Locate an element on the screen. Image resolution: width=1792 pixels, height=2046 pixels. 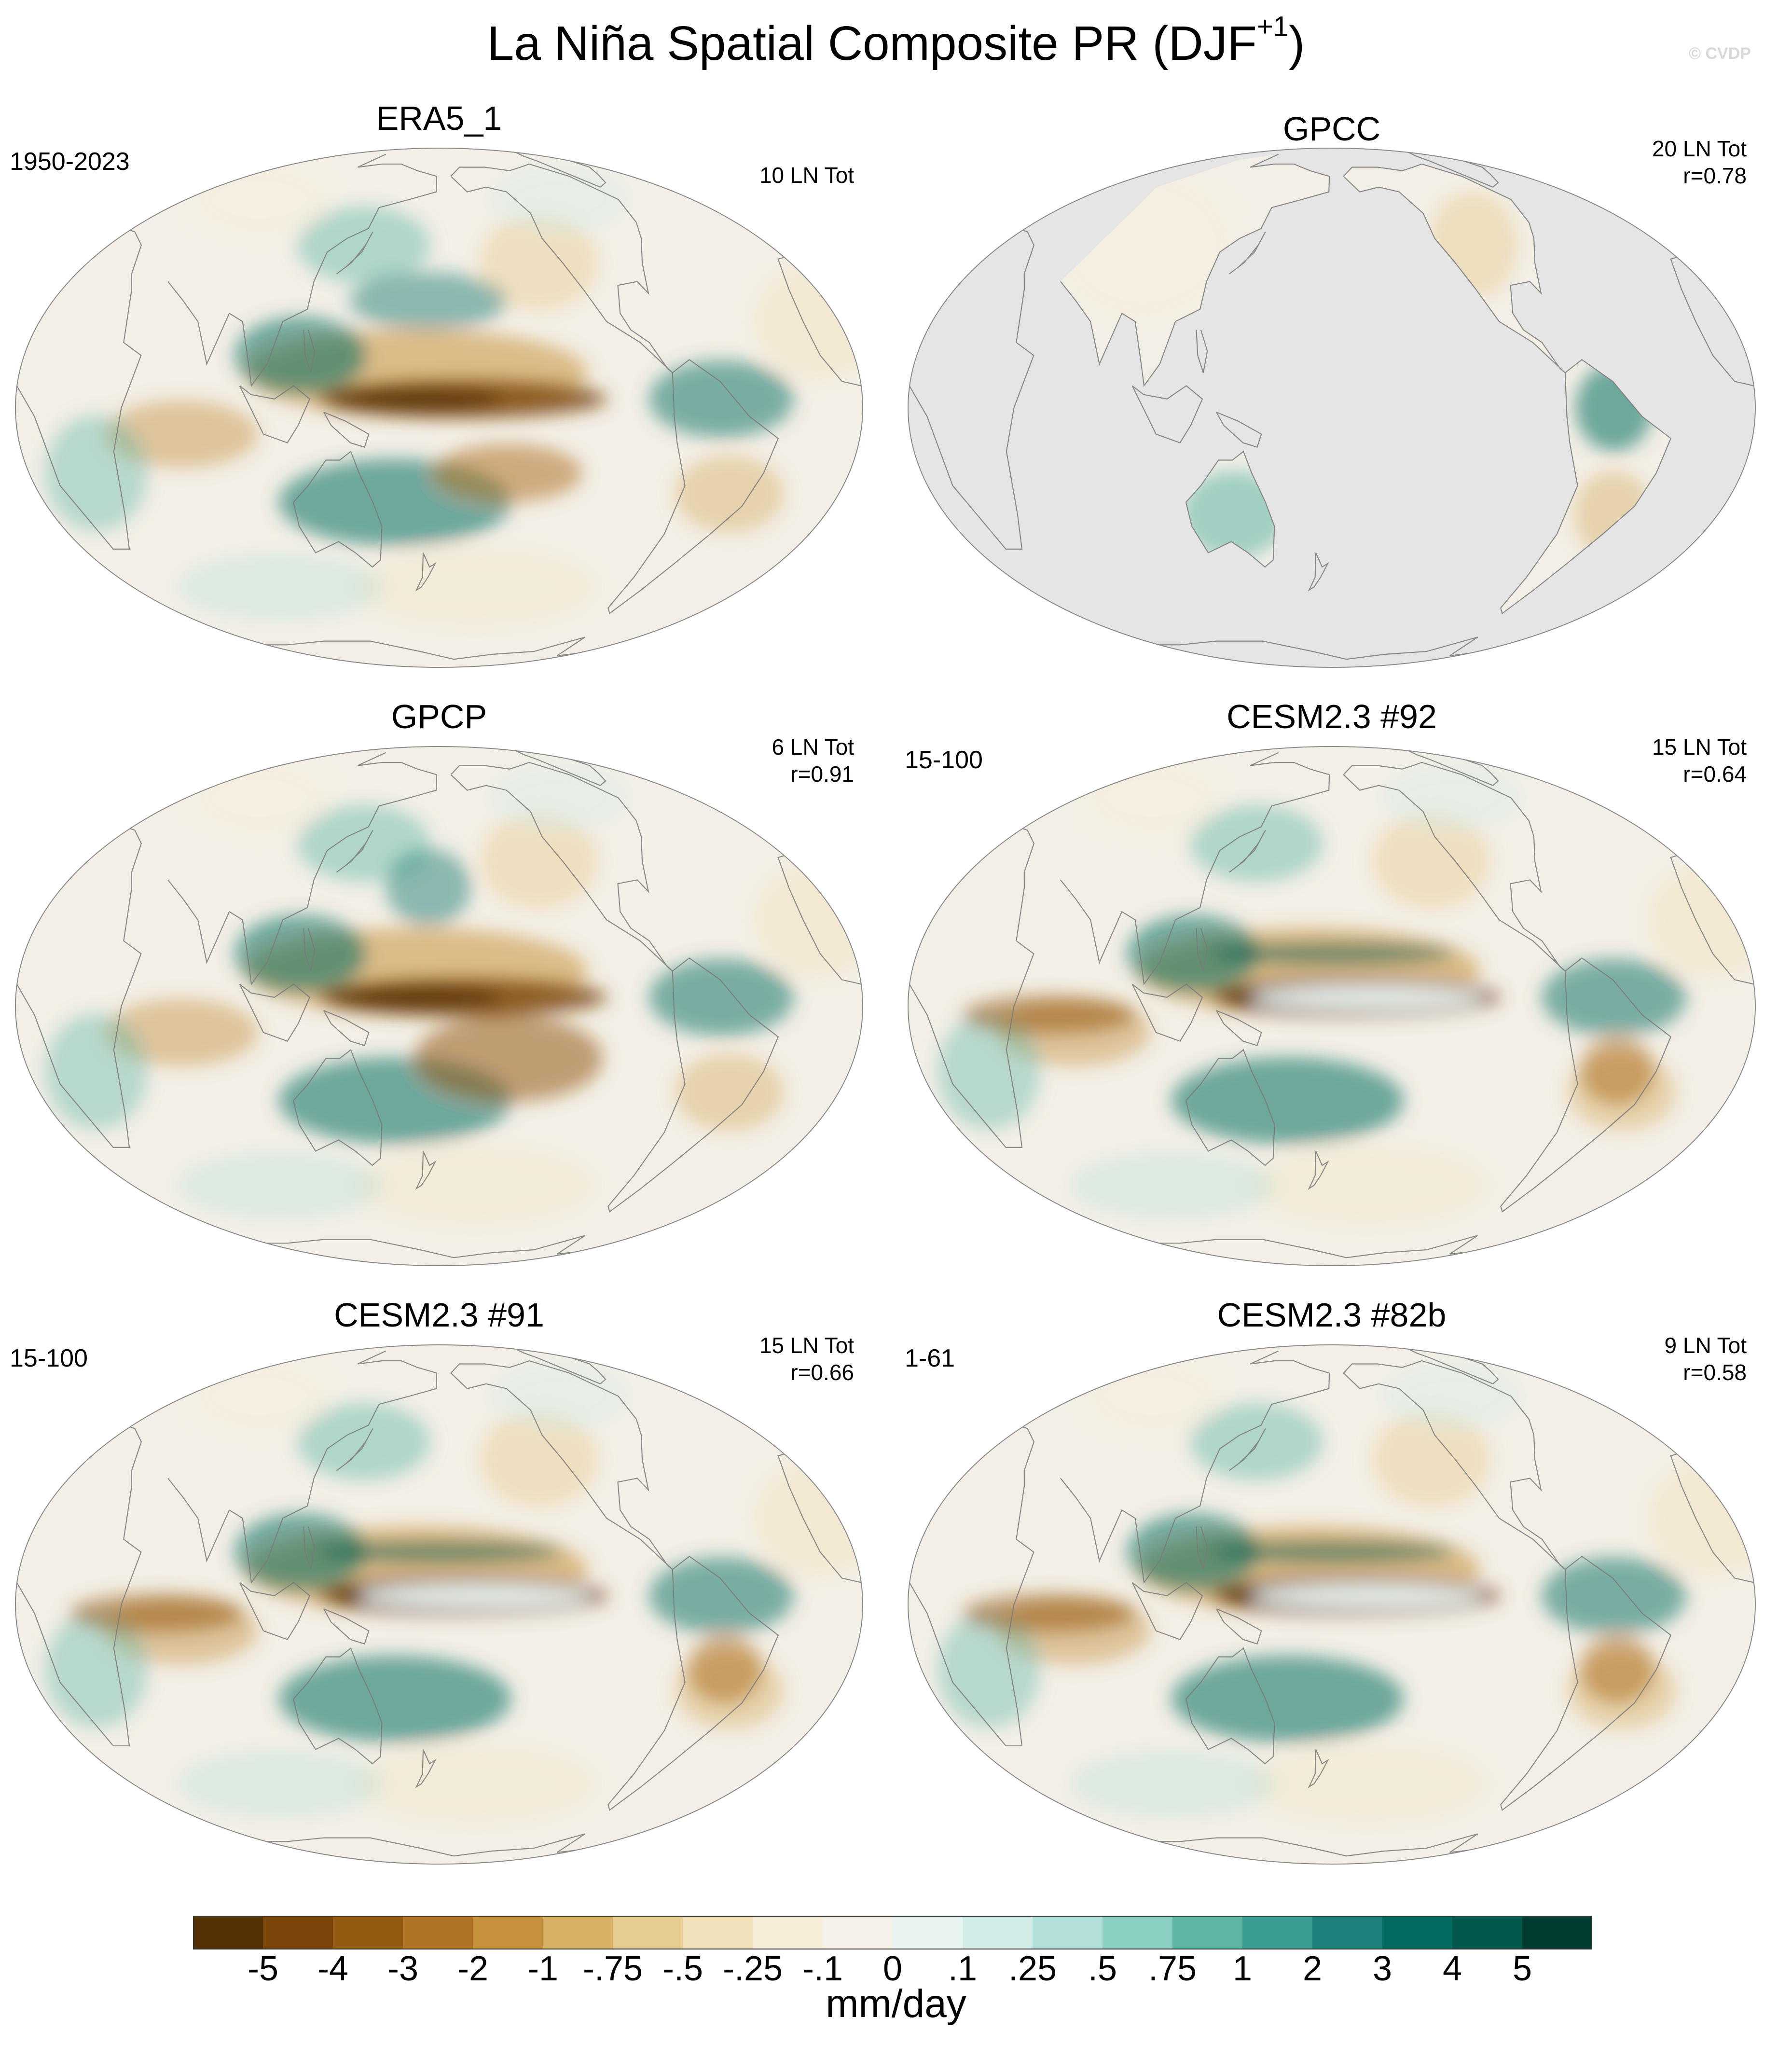
ln-total: 15 LN Tot is located at coordinates (806, 1345).